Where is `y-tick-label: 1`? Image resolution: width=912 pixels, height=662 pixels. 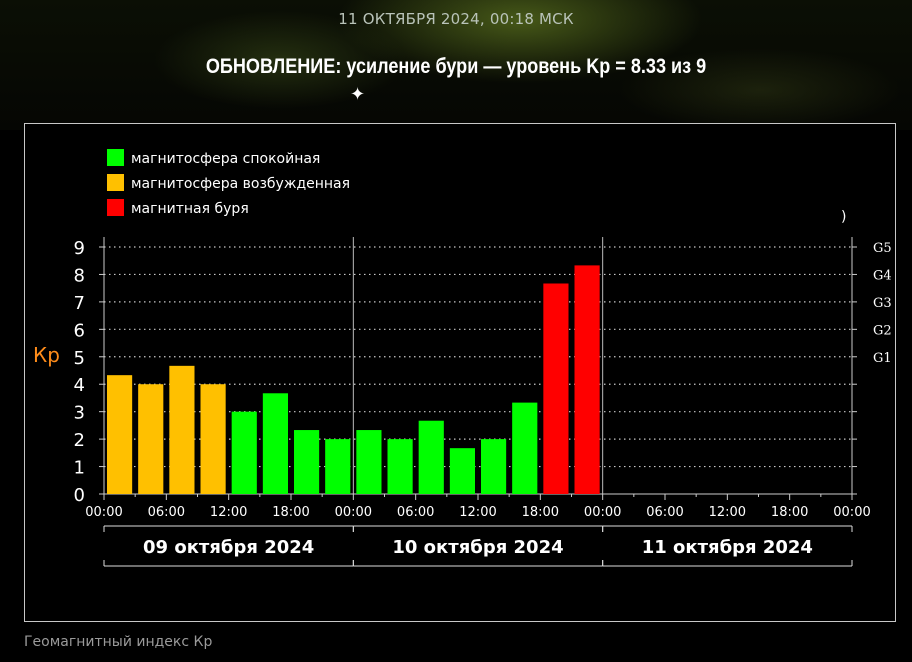
y-tick-label: 1 is located at coordinates (79, 468).